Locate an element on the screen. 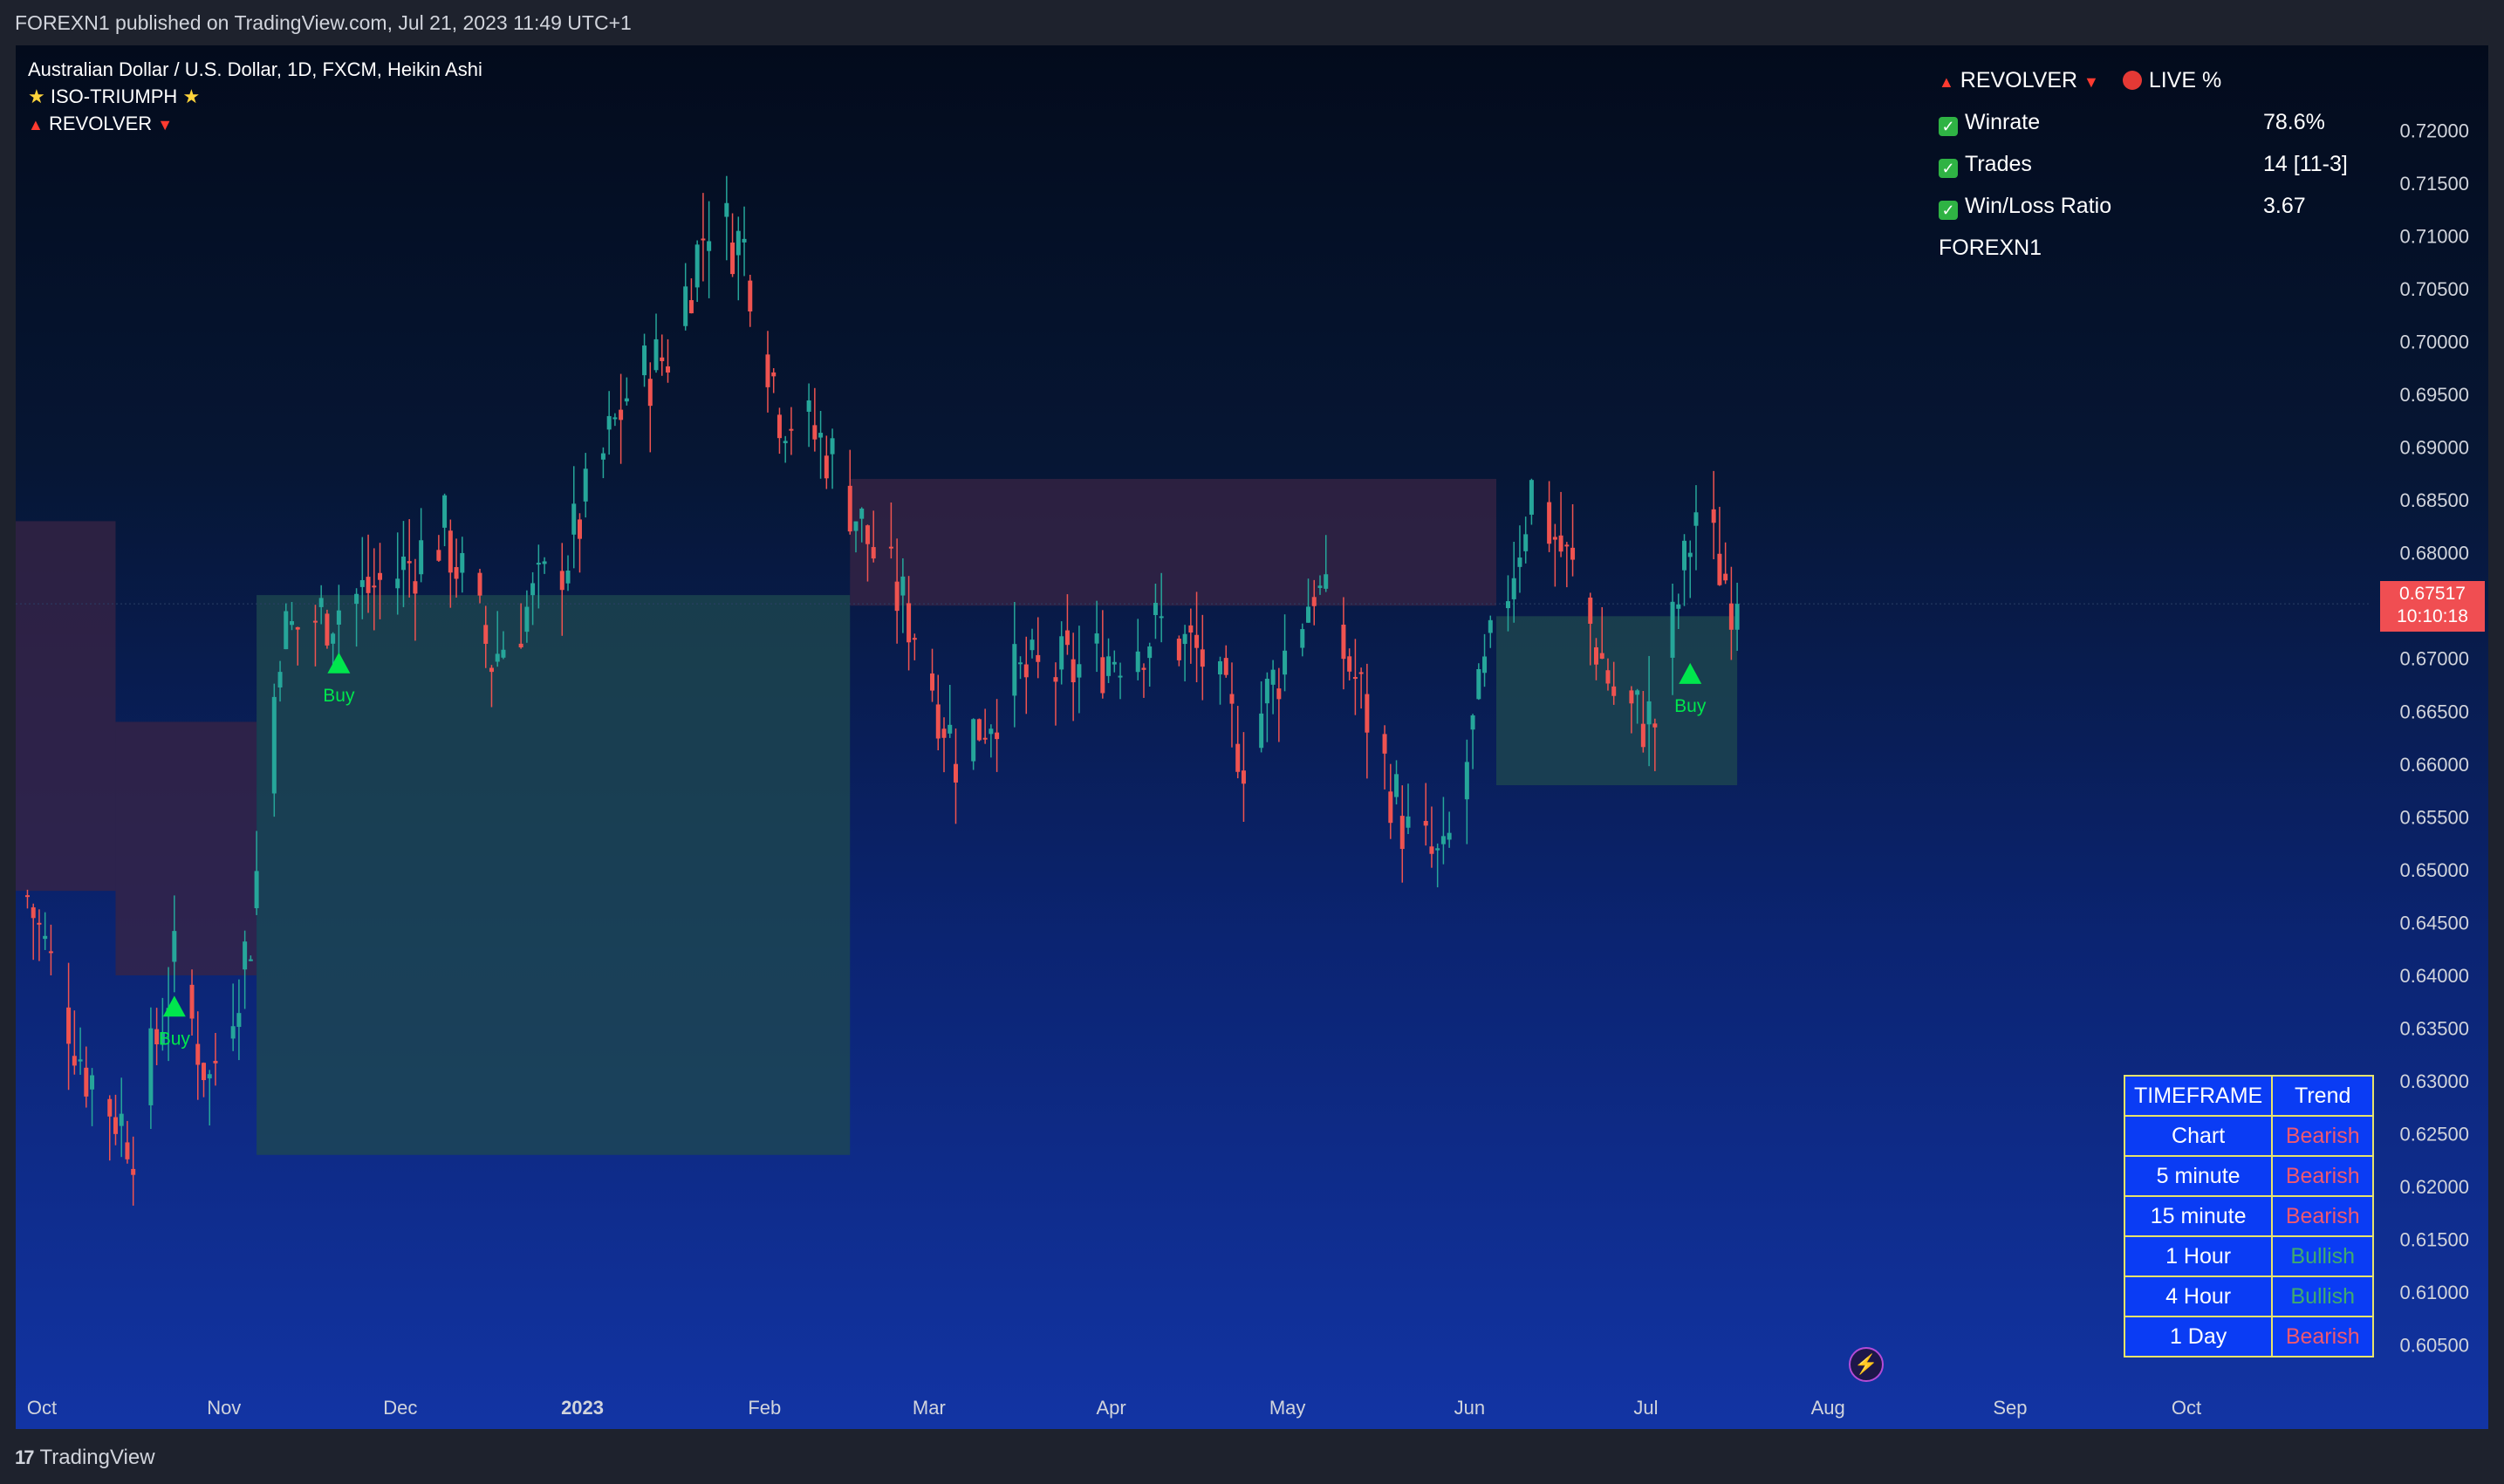 The height and width of the screenshot is (1484, 2504). tradingview-mark-icon: 17 is located at coordinates (25, 1457).